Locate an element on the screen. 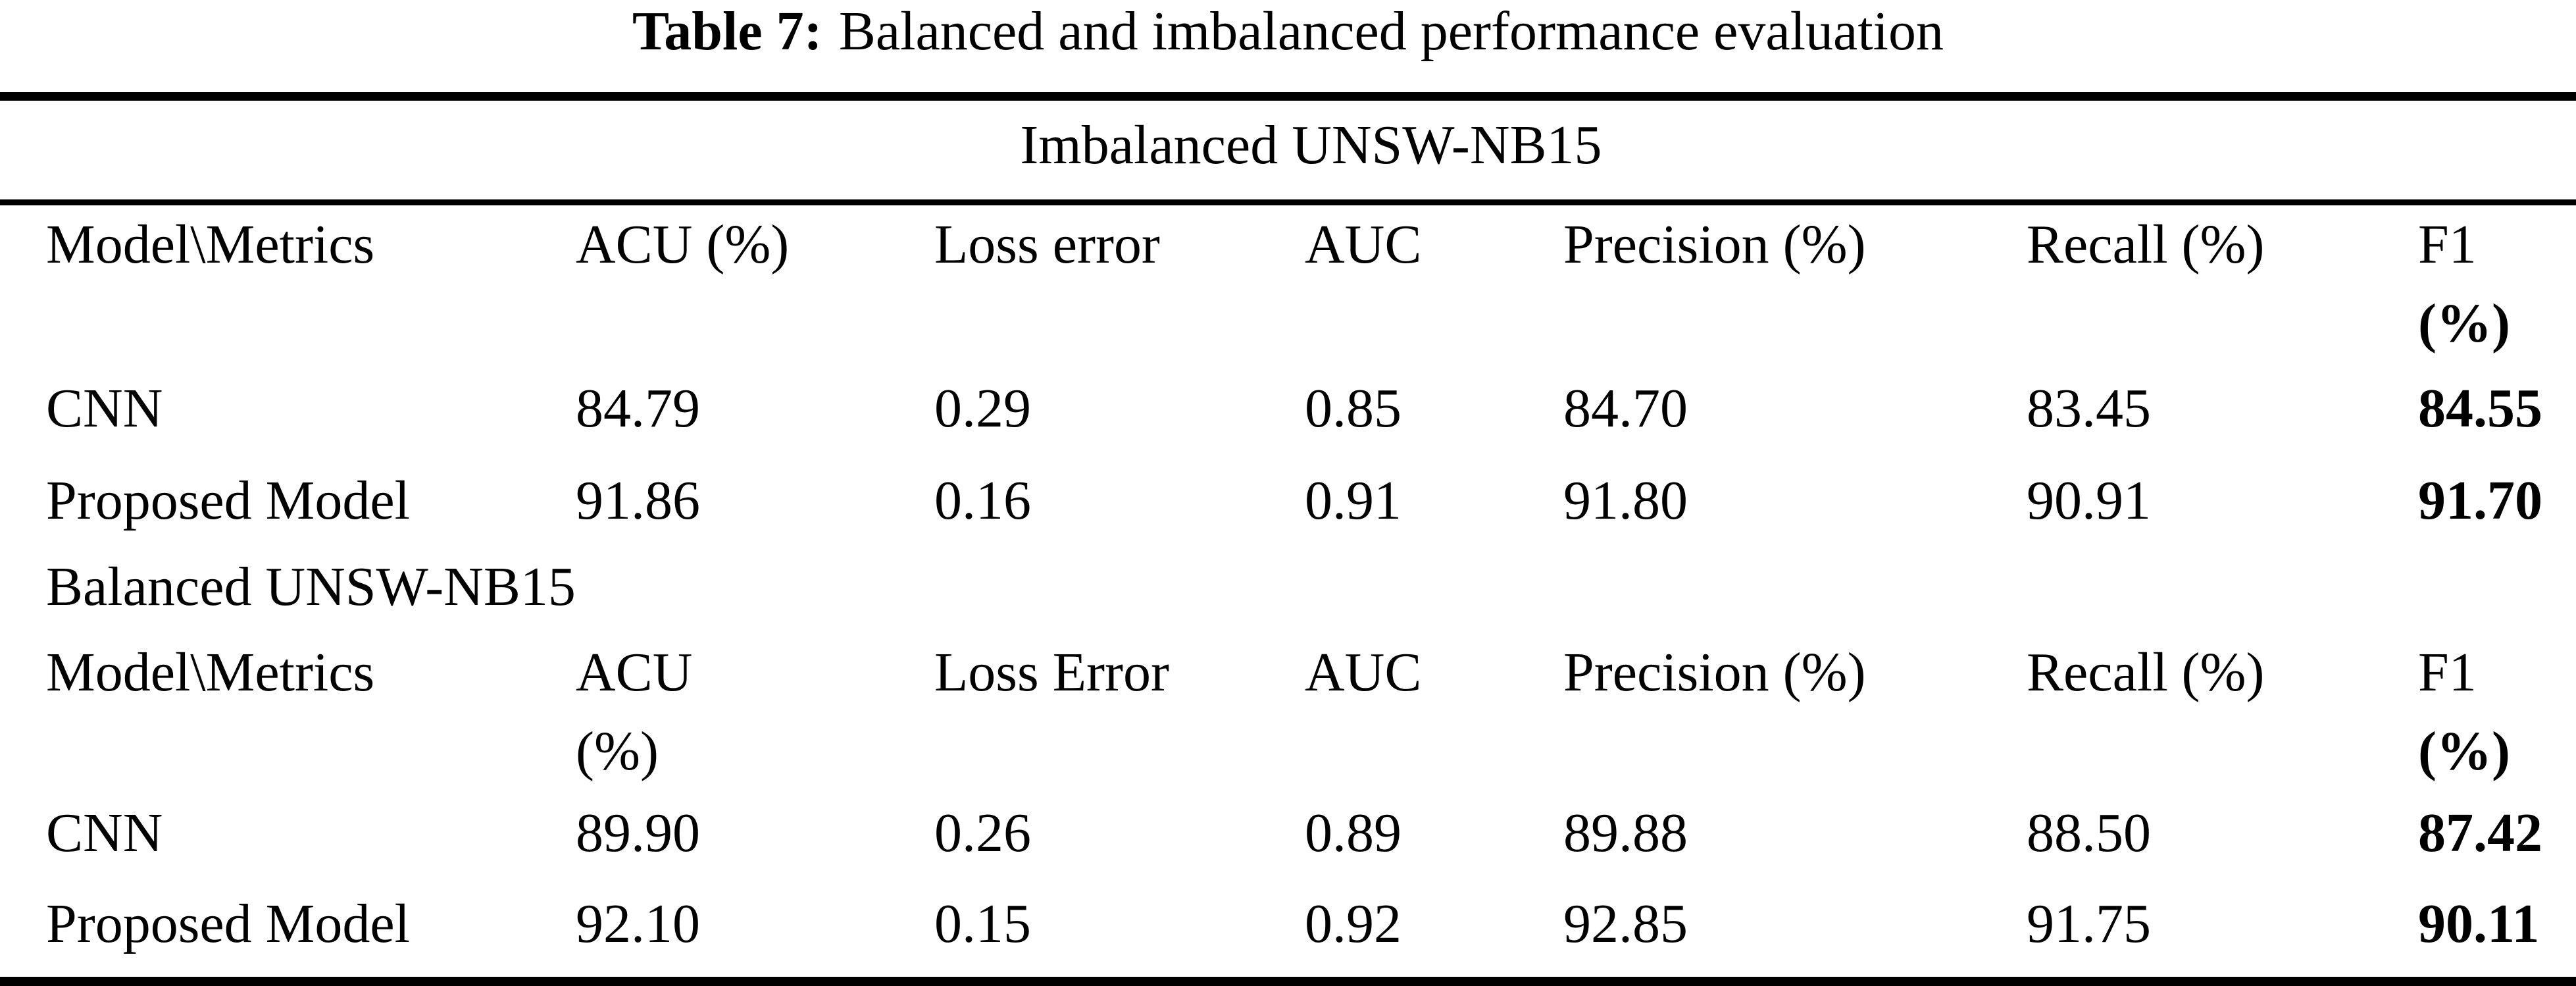 The image size is (2576, 986). cell-loss: 0.29 is located at coordinates (982, 409).